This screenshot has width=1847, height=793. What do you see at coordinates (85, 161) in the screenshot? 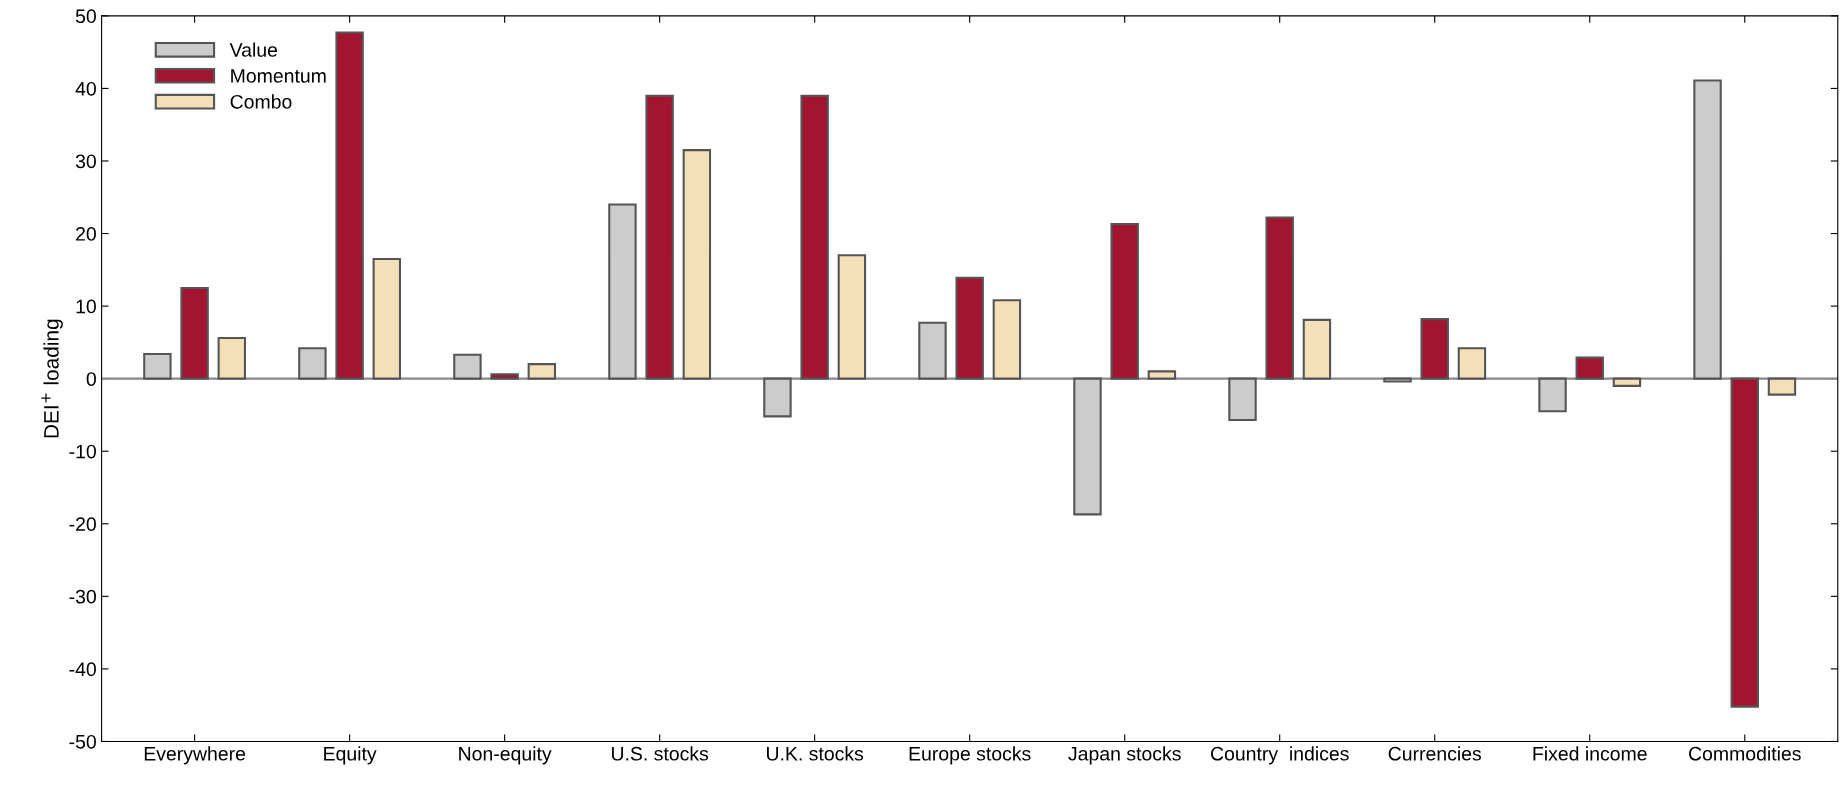
I see `y-tick-label: 30` at bounding box center [85, 161].